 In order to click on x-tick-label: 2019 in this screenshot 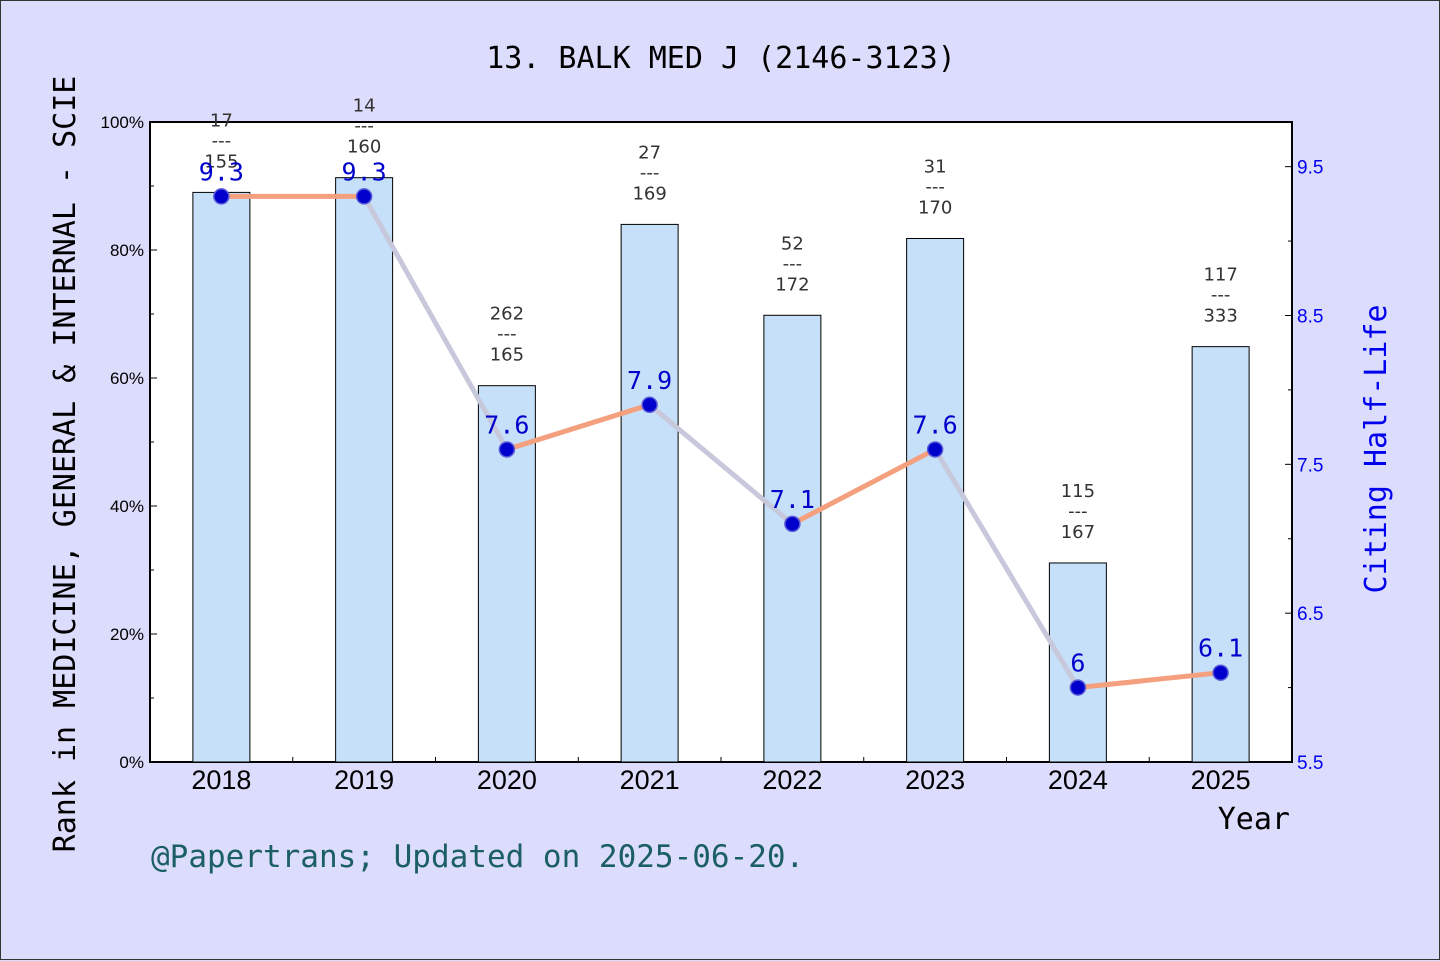, I will do `click(364, 780)`.